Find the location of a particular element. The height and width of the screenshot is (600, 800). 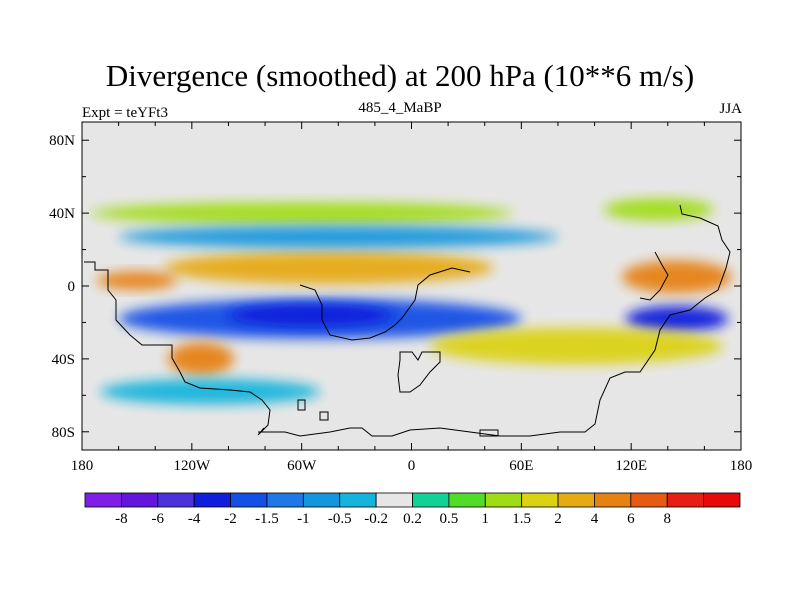

south-divergence-band is located at coordinates (576, 346).